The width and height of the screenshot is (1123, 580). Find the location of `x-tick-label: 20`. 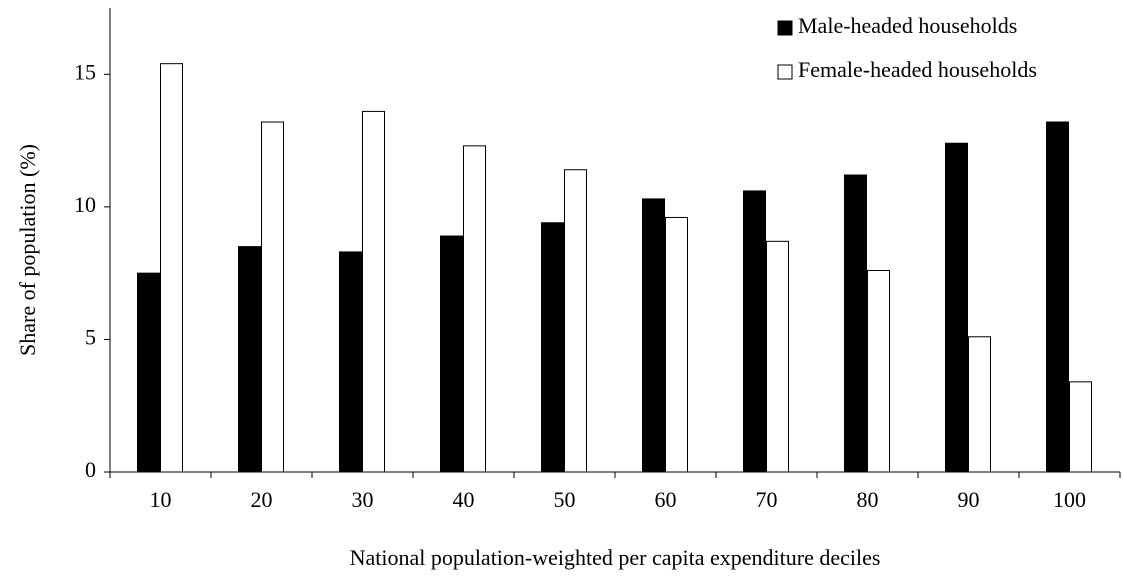

x-tick-label: 20 is located at coordinates (262, 499).